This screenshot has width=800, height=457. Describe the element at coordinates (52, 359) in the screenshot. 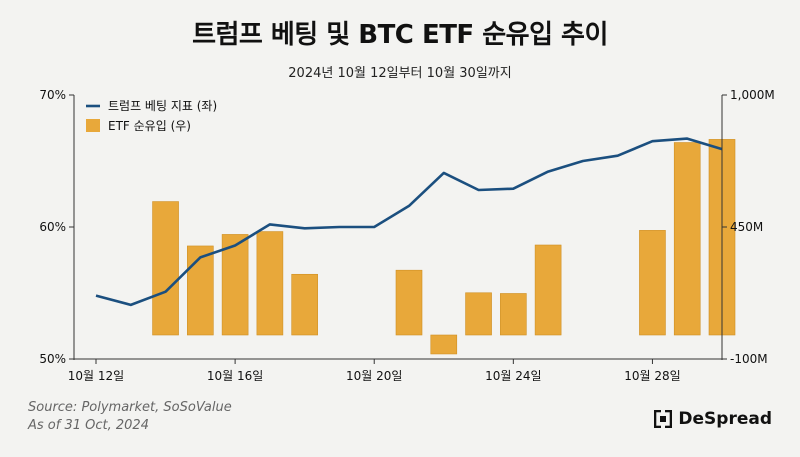

I see `left-axis-tick-label: 50%` at that location.